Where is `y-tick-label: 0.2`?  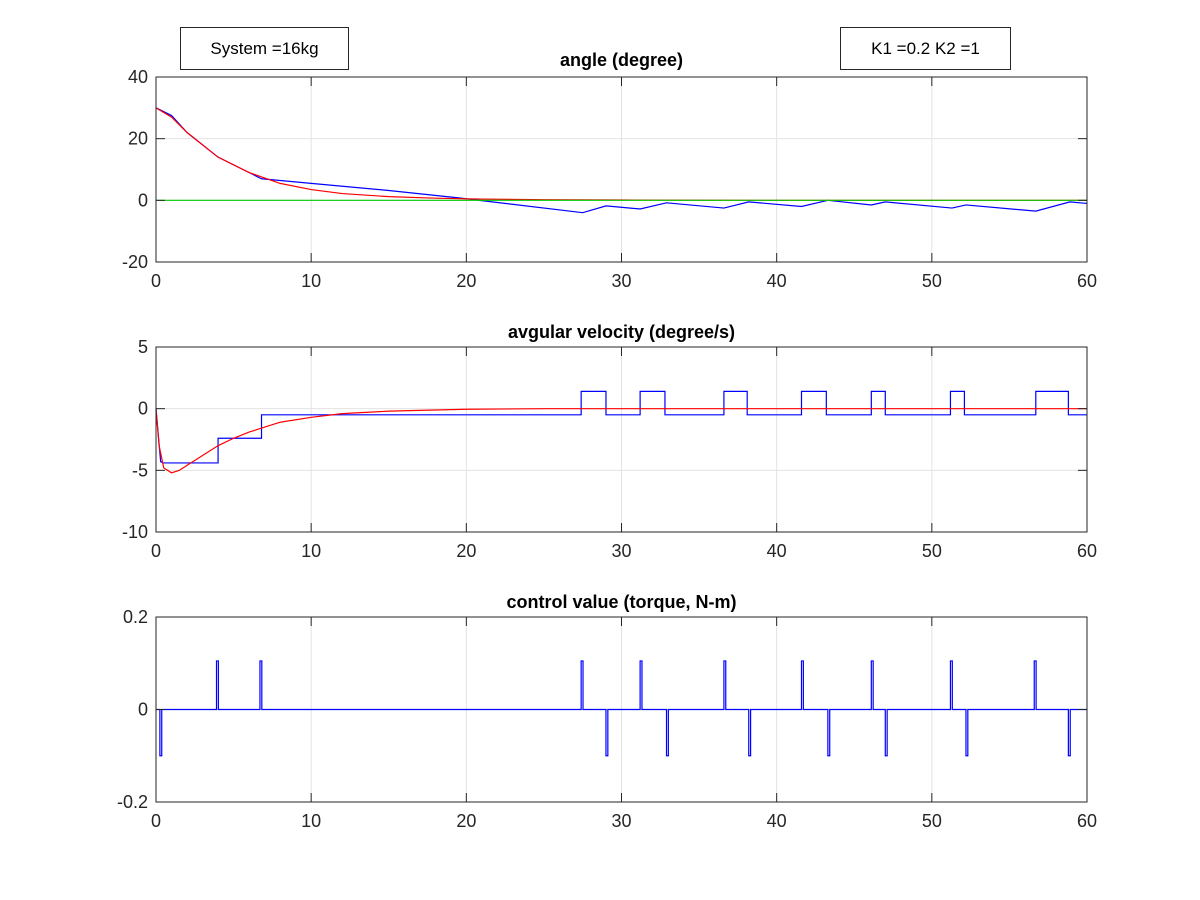
y-tick-label: 0.2 is located at coordinates (135, 617).